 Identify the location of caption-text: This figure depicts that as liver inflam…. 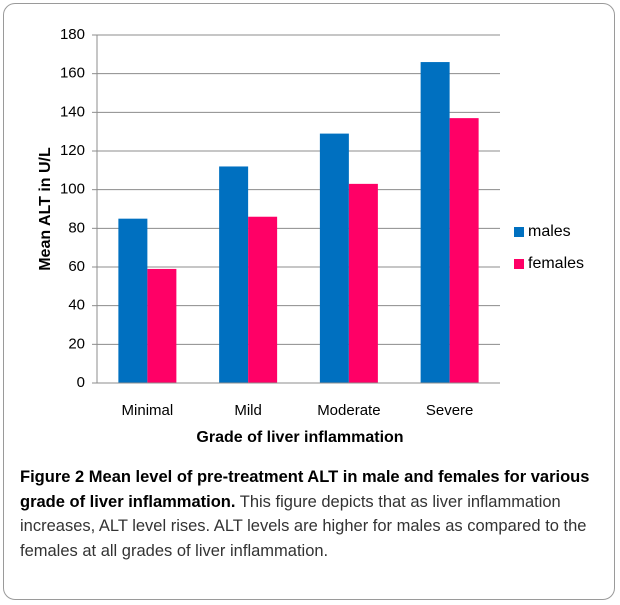
(303, 526).